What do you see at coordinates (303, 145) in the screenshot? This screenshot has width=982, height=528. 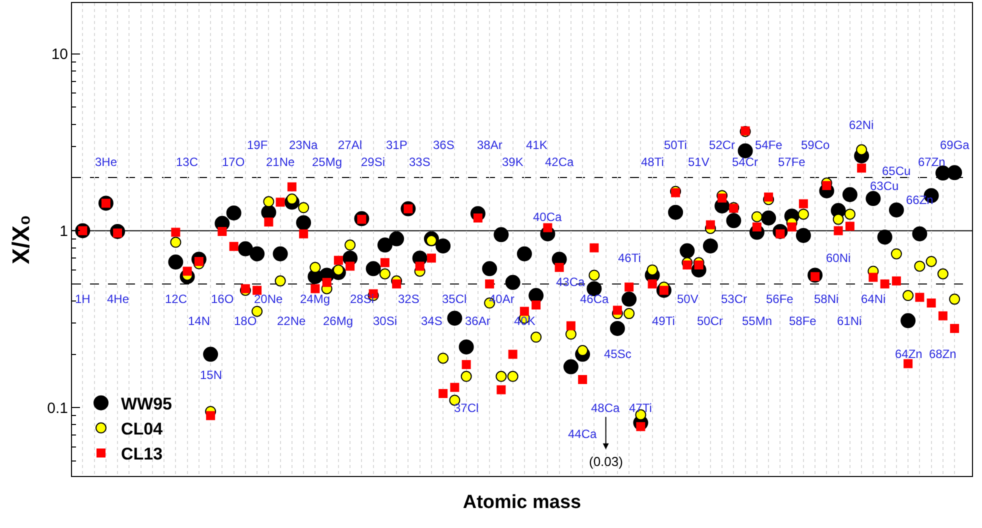 I see `x-tick-label: 23Na` at bounding box center [303, 145].